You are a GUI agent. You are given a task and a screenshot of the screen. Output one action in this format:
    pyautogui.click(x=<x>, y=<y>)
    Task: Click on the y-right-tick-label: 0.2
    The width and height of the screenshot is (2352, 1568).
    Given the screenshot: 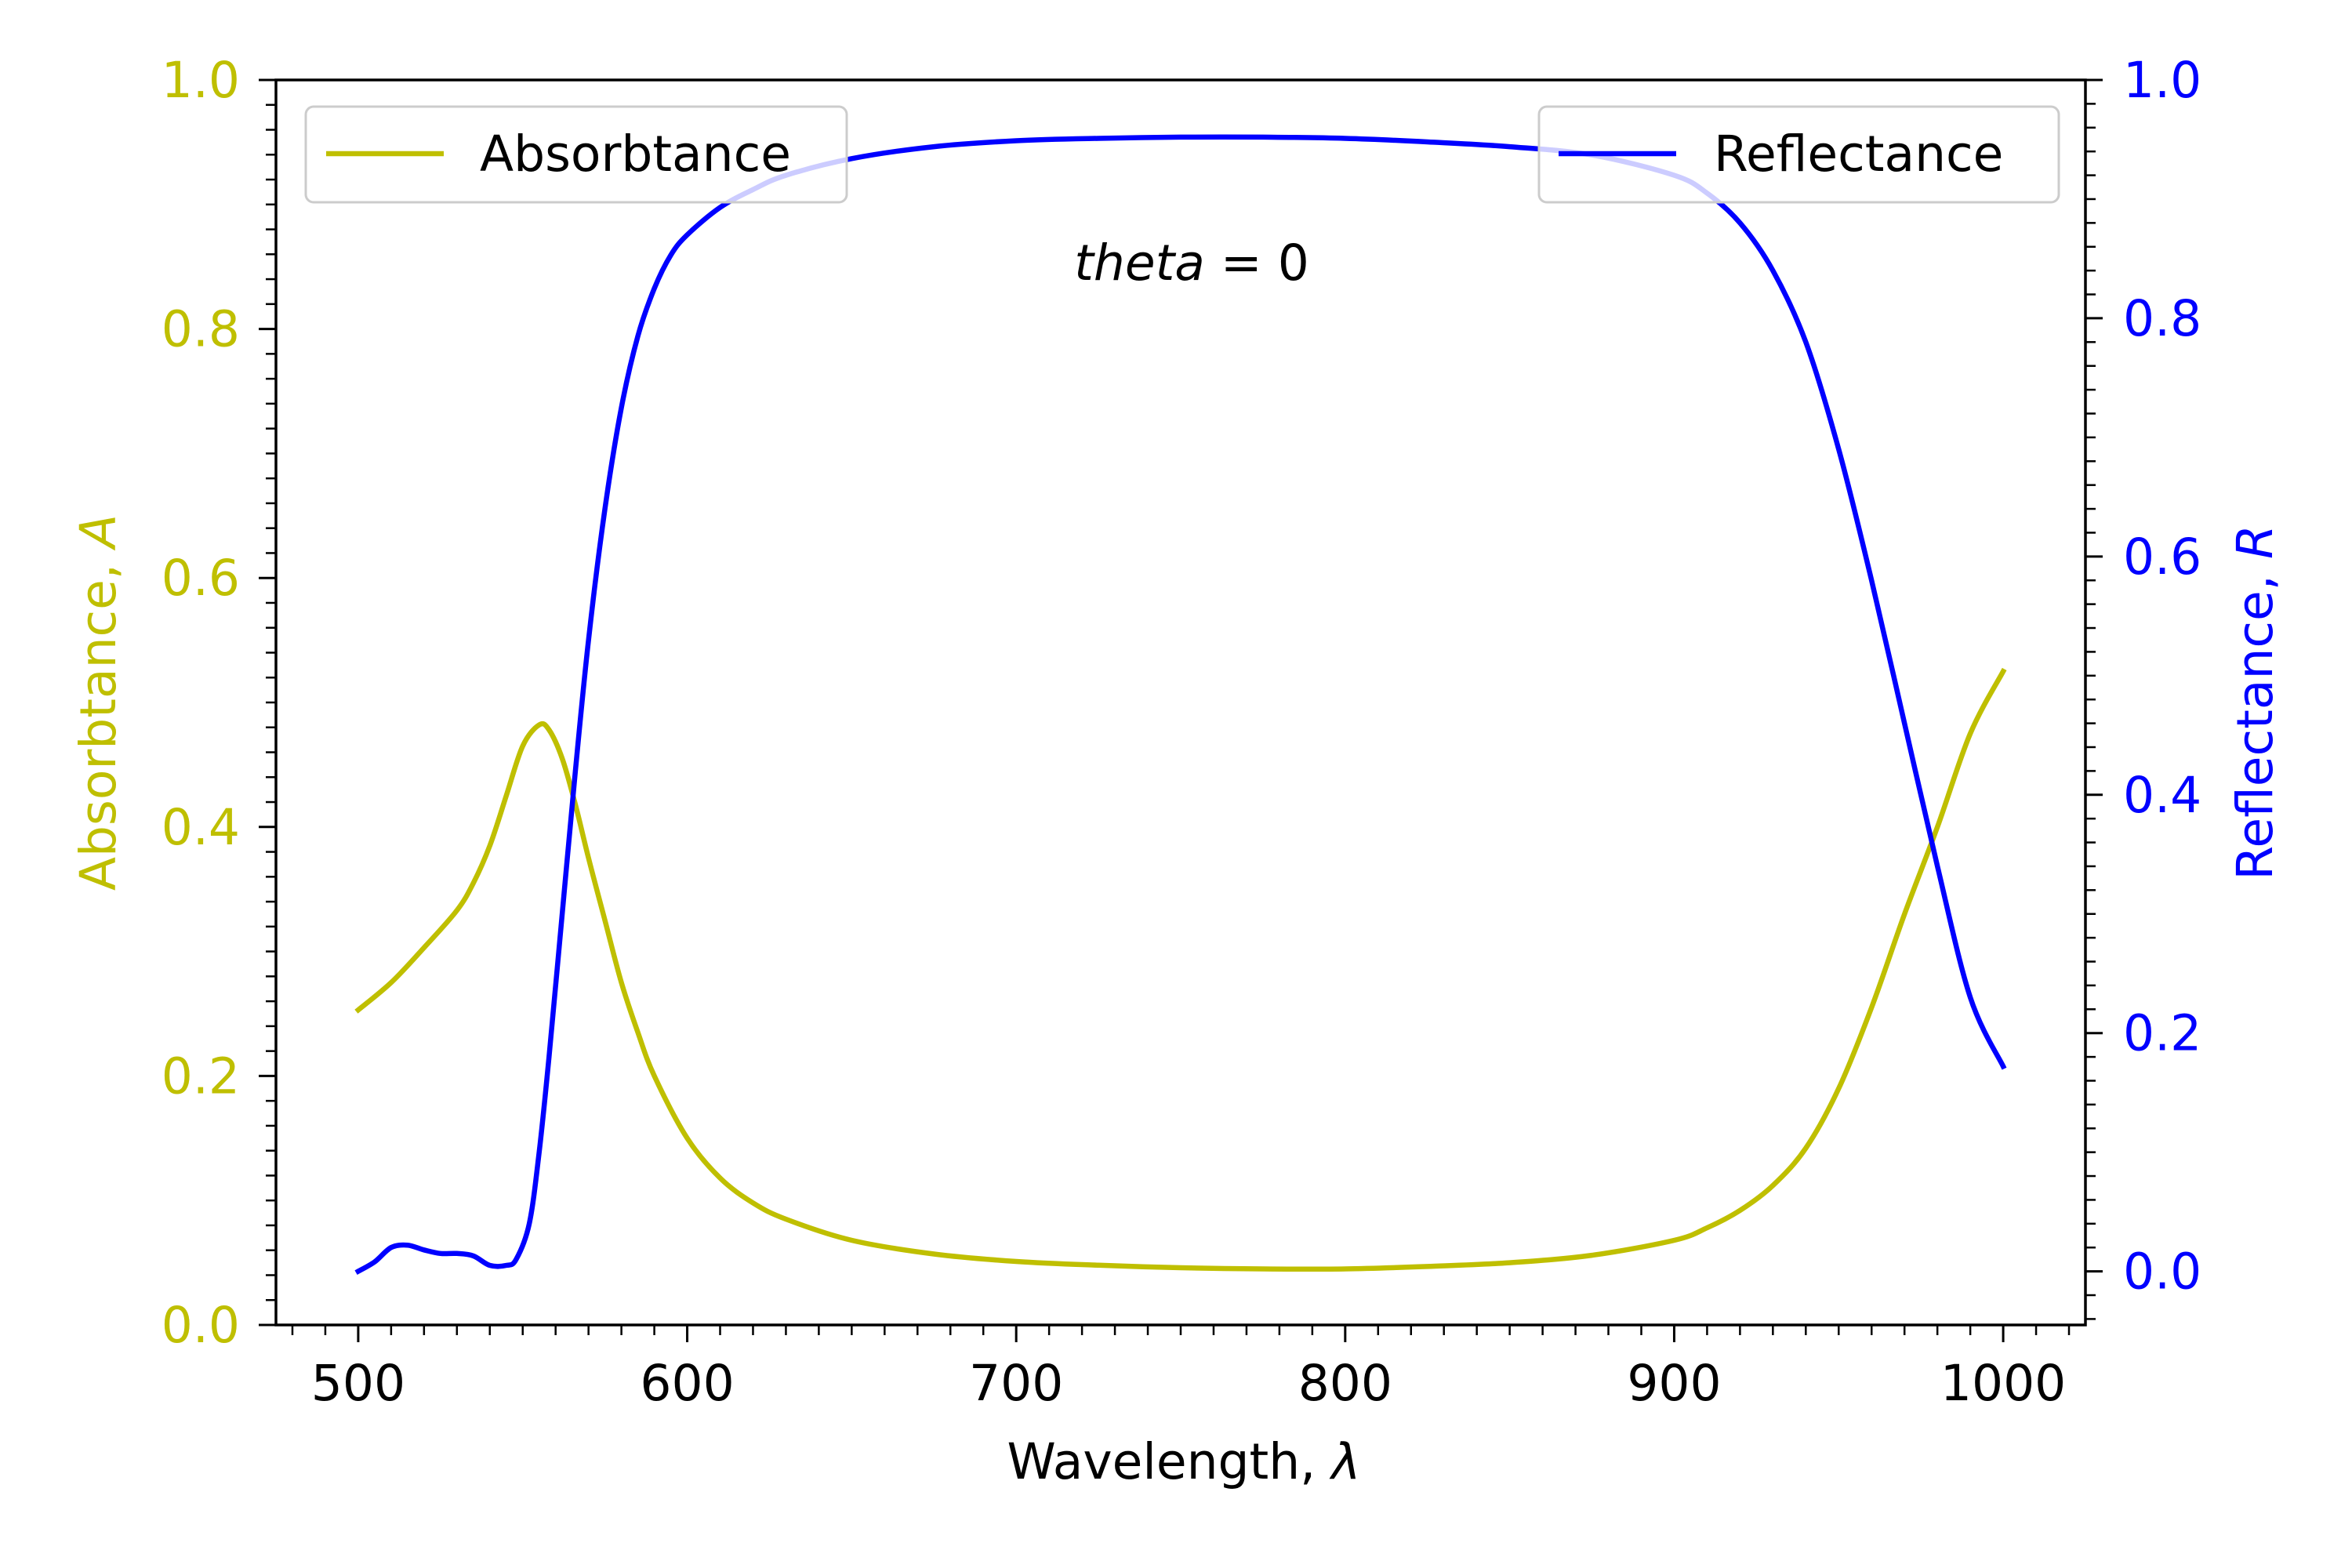 What is the action you would take?
    pyautogui.click(x=2162, y=1033)
    